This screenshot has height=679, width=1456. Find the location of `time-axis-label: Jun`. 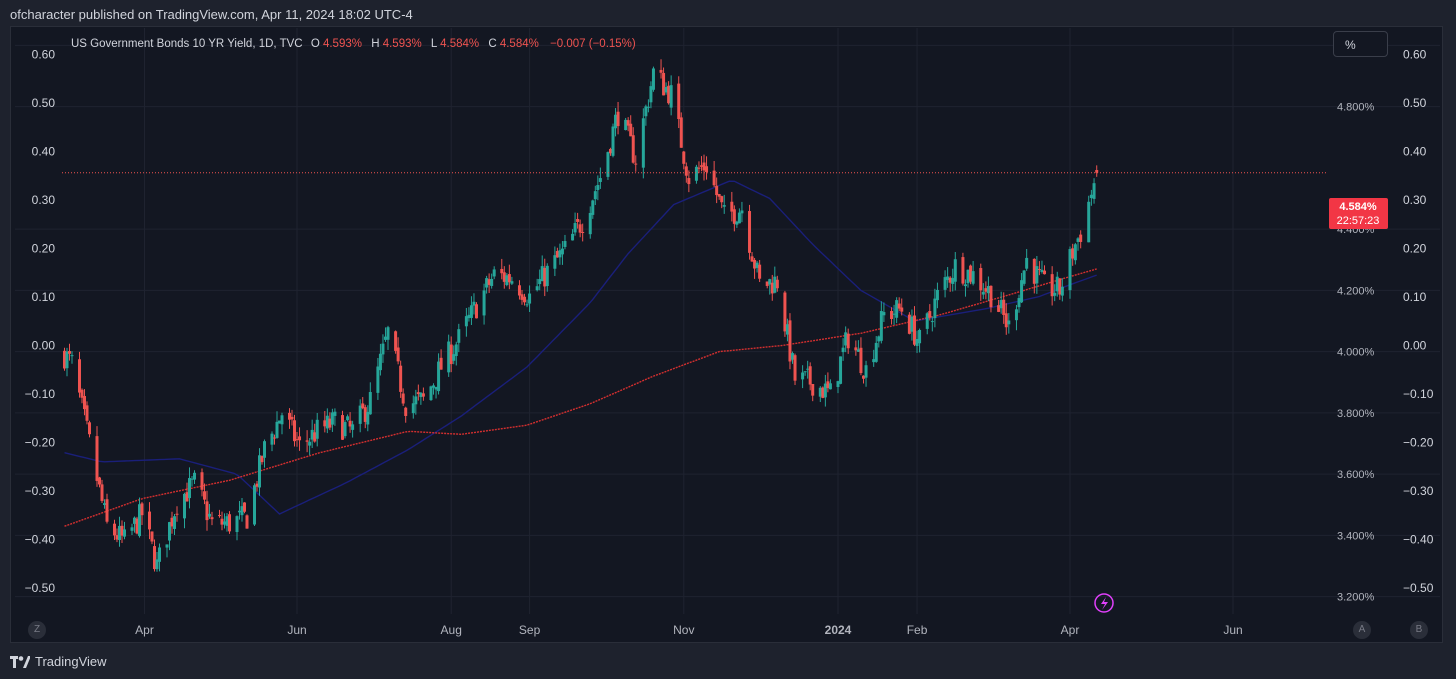

time-axis-label: Jun is located at coordinates (1232, 630).